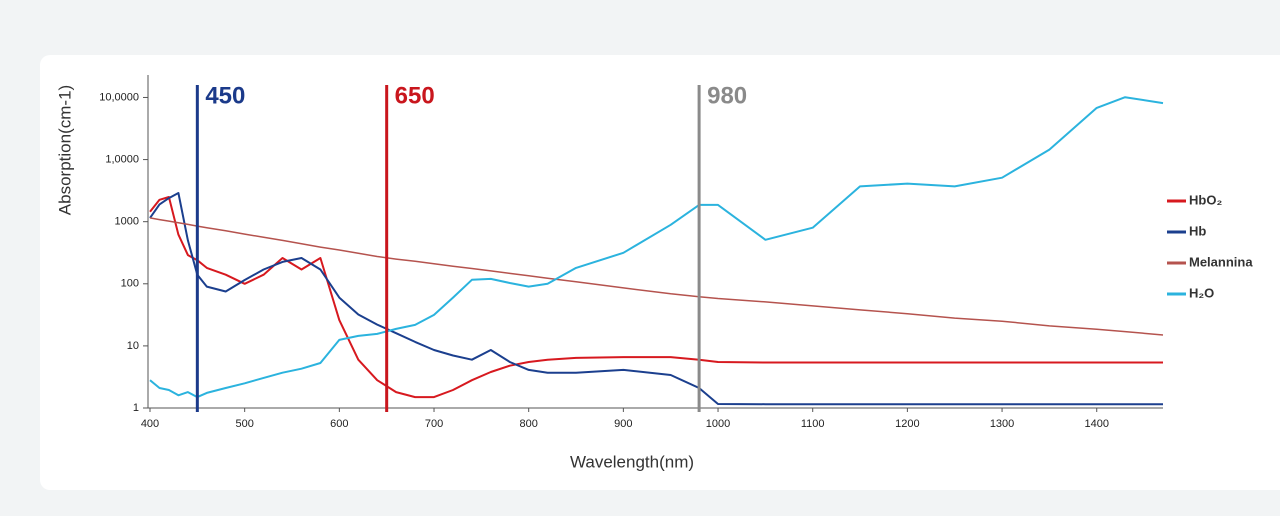  I want to click on x-tick-label: 400, so click(150, 424).